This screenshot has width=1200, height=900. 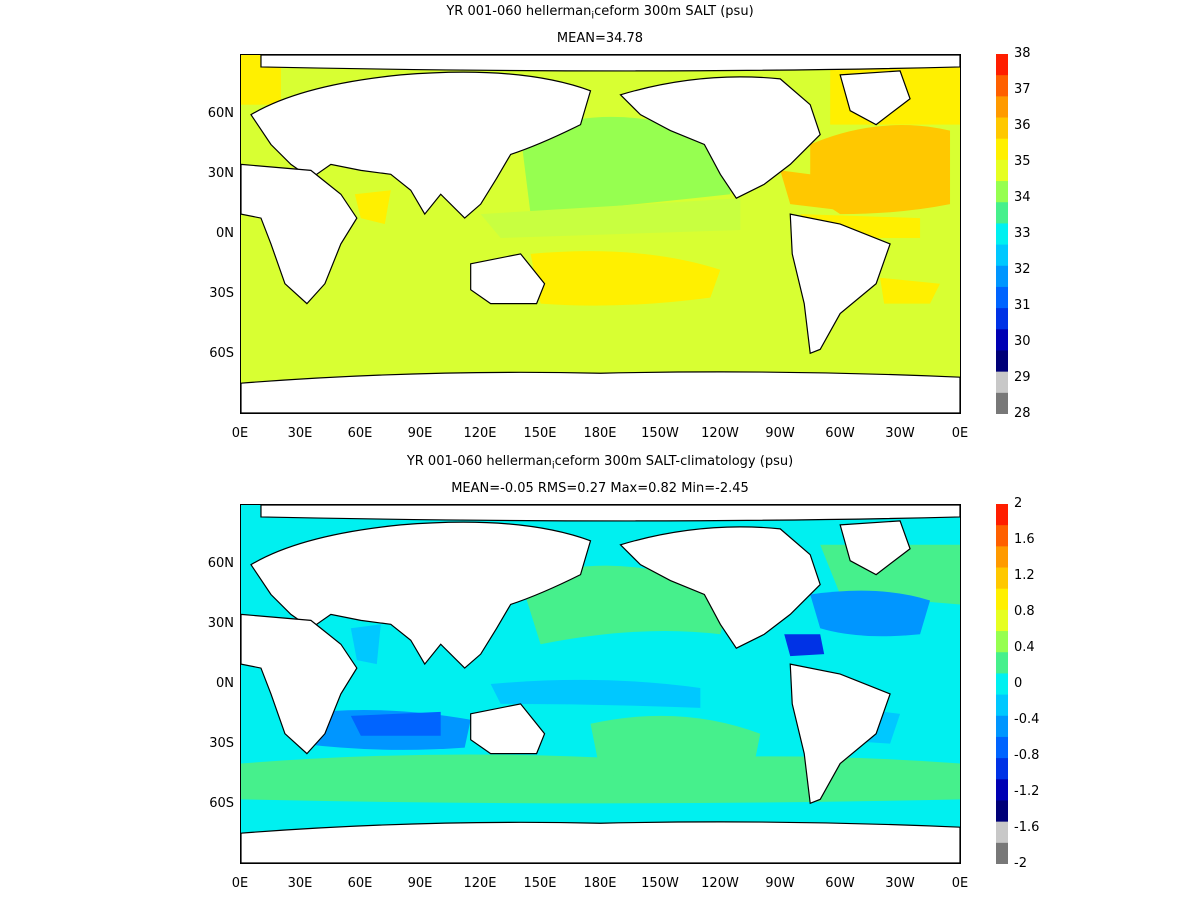 What do you see at coordinates (1022, 269) in the screenshot?
I see `colorbar-label: 32` at bounding box center [1022, 269].